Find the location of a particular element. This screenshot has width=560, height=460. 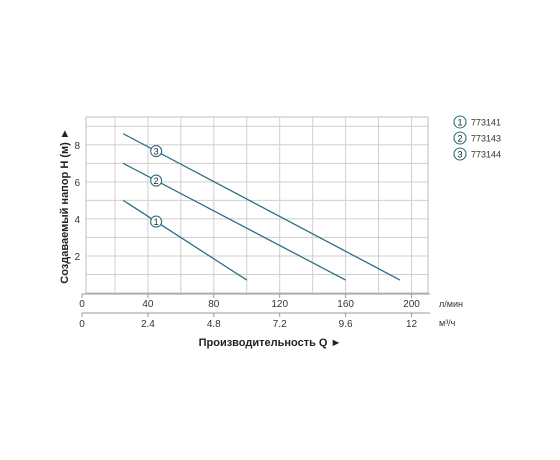

series-marker-label: 2 is located at coordinates (156, 181).